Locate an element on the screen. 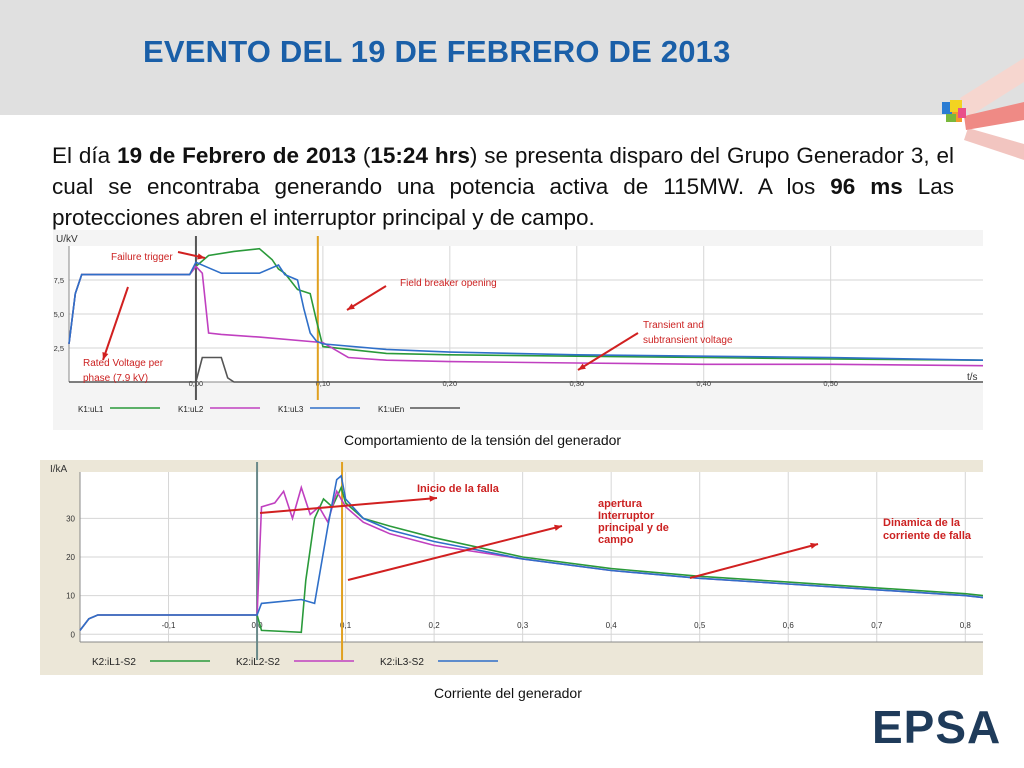 This screenshot has width=1024, height=768. legend-label: K1:uL2 is located at coordinates (191, 409).